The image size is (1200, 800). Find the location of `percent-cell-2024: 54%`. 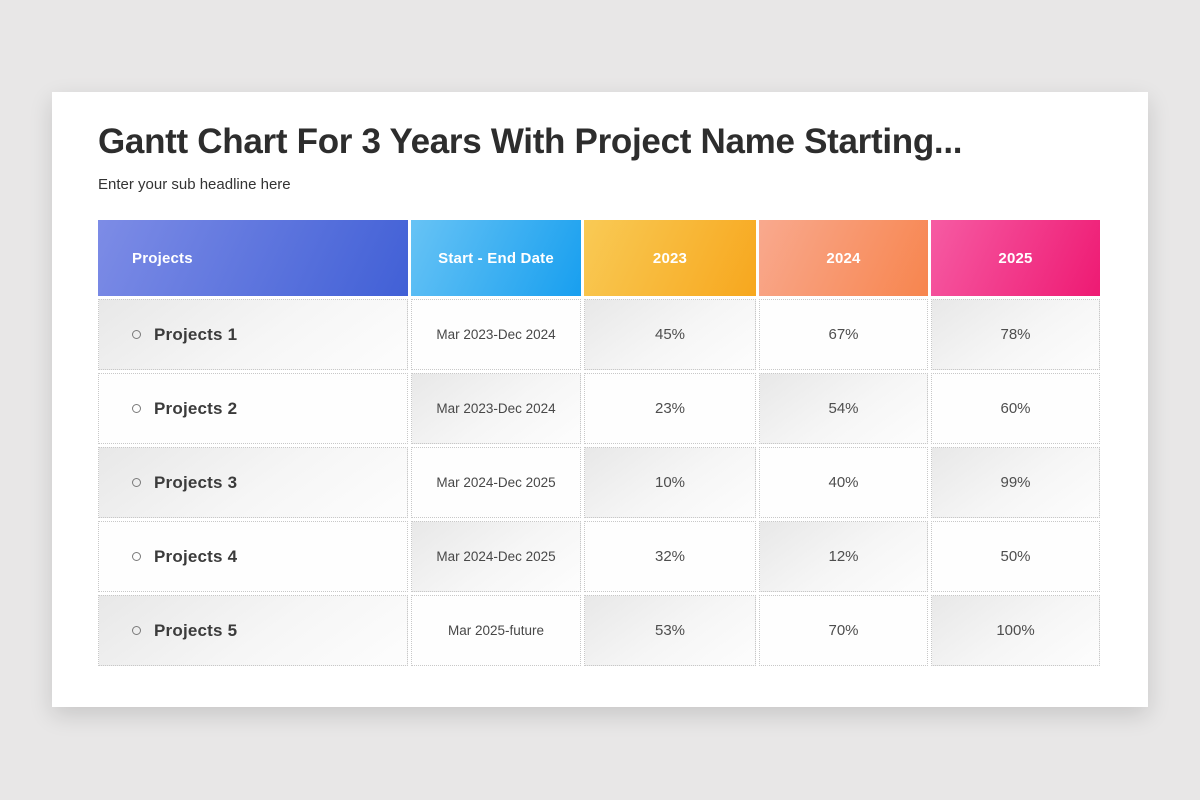

percent-cell-2024: 54% is located at coordinates (843, 408).